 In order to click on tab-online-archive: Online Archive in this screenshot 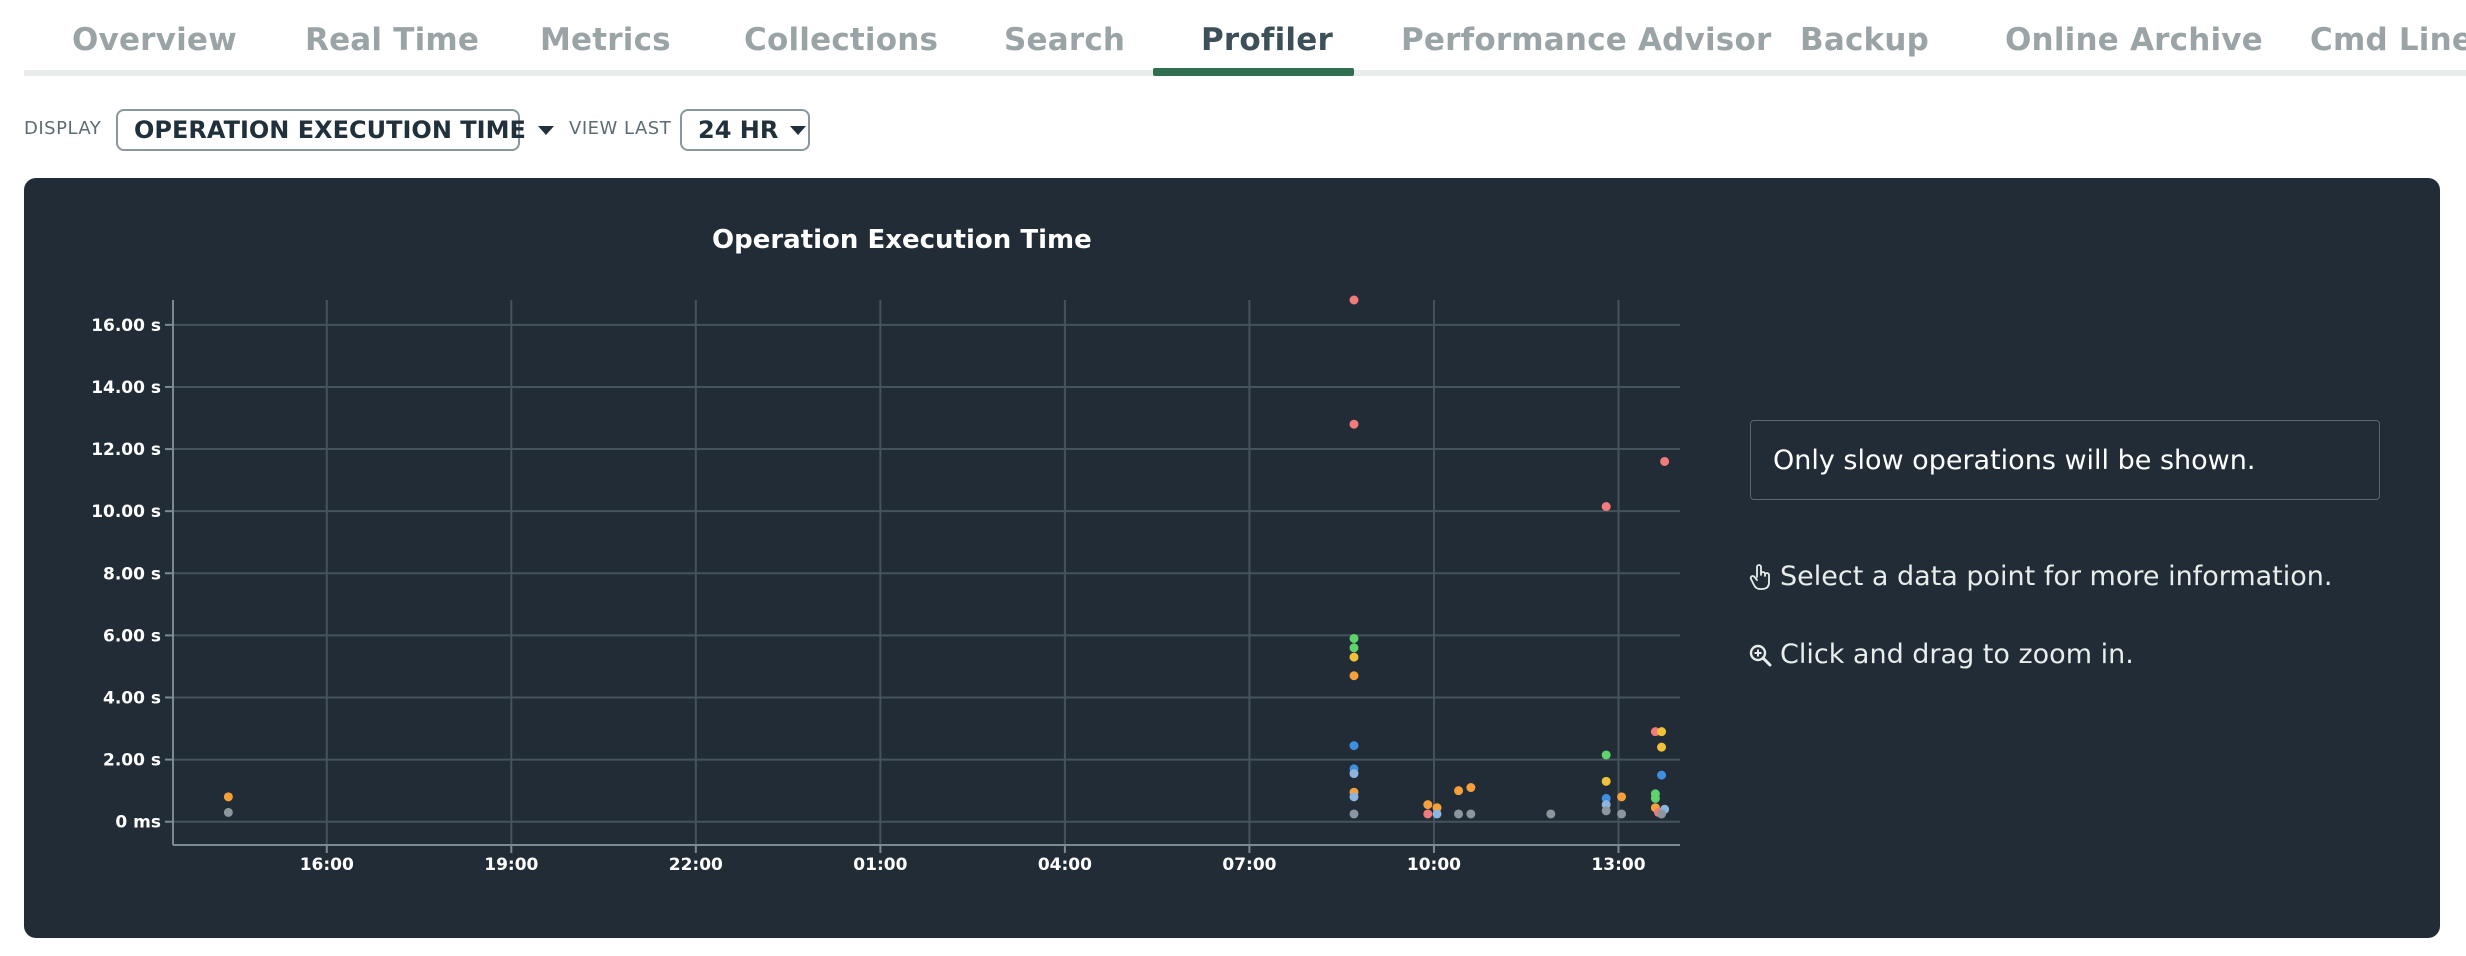, I will do `click(2134, 40)`.